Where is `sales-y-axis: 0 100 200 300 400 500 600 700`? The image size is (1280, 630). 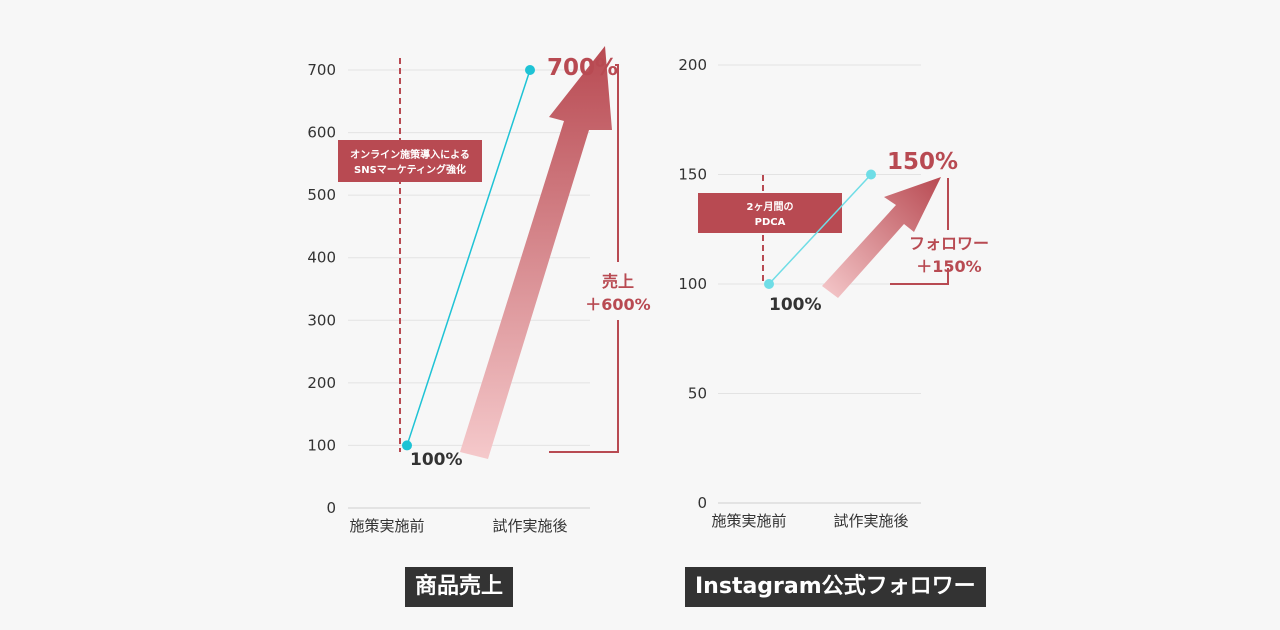
sales-y-axis: 0 100 200 300 400 500 600 700 is located at coordinates (321, 289).